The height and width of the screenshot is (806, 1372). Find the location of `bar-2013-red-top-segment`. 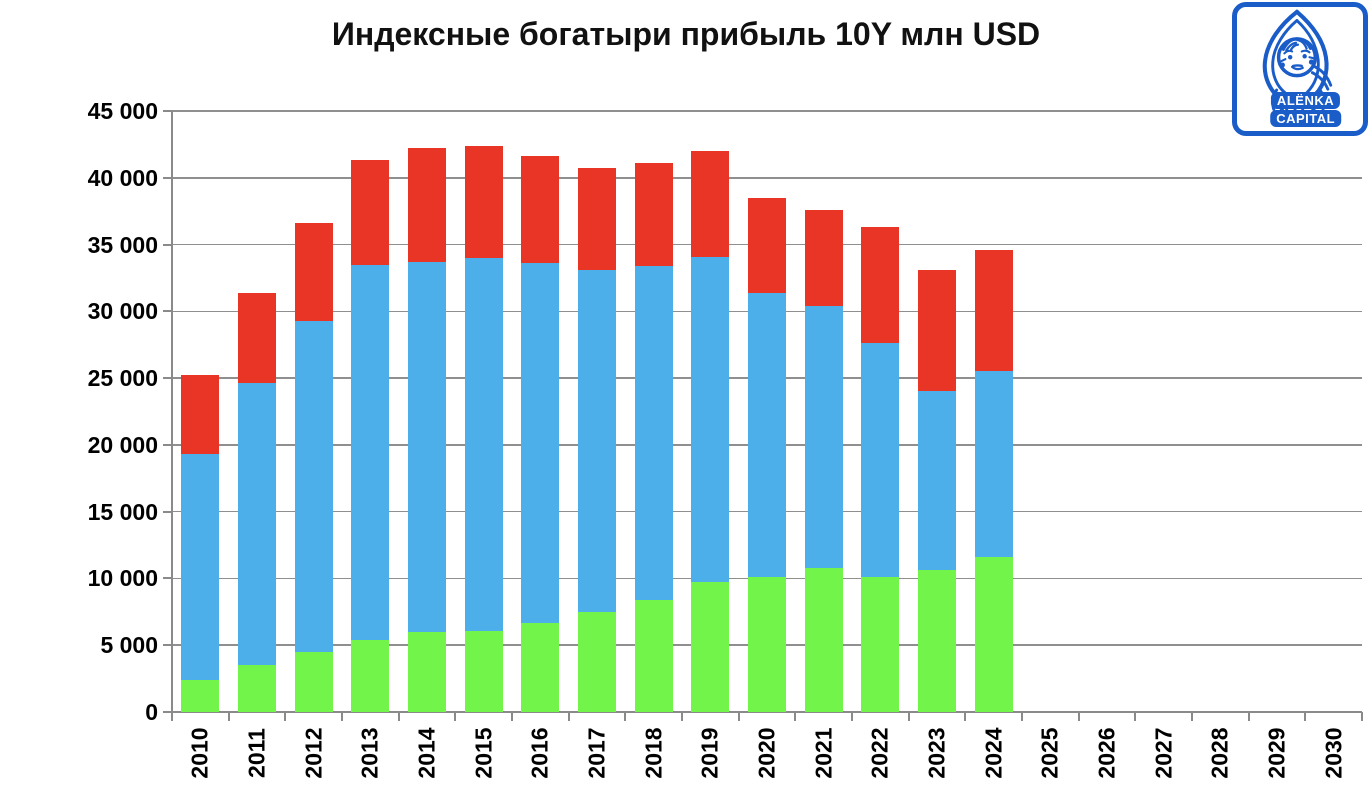

bar-2013-red-top-segment is located at coordinates (370, 212).